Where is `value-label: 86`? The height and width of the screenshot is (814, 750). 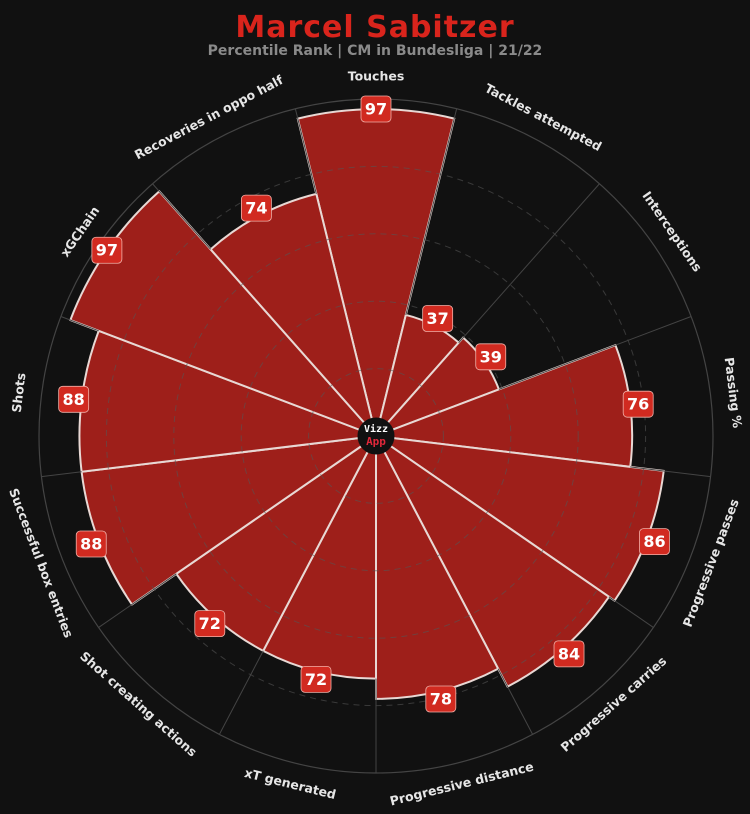
value-label: 86 is located at coordinates (654, 541).